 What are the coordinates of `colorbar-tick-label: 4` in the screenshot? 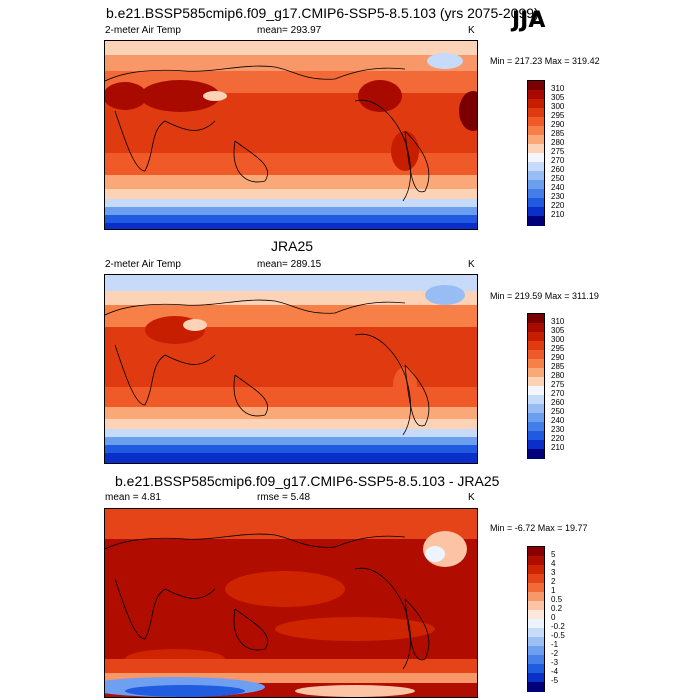 It's located at (553, 563).